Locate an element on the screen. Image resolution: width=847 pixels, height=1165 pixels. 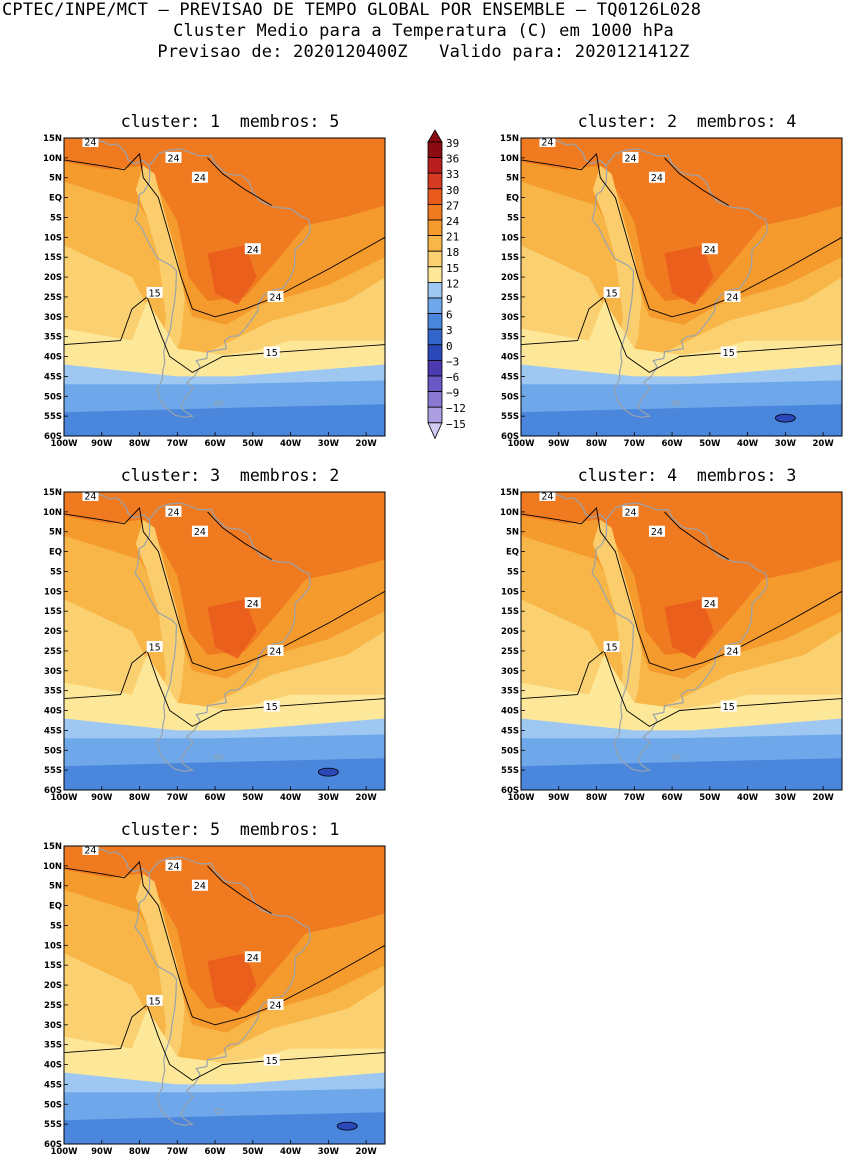
panel-title: cluster: 3 membros: 2 is located at coordinates (230, 475).